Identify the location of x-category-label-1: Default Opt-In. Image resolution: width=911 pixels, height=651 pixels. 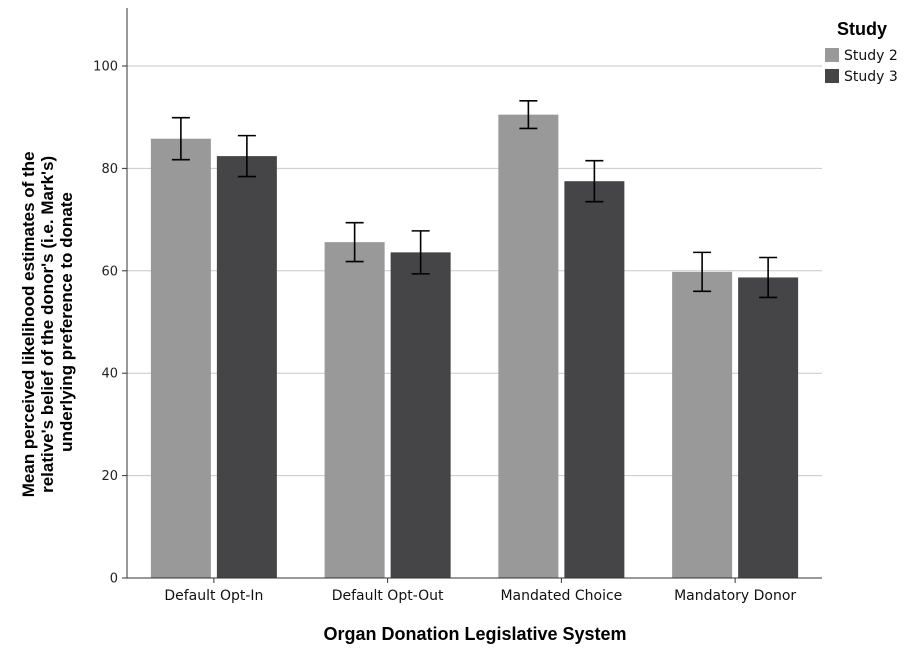
(213, 596).